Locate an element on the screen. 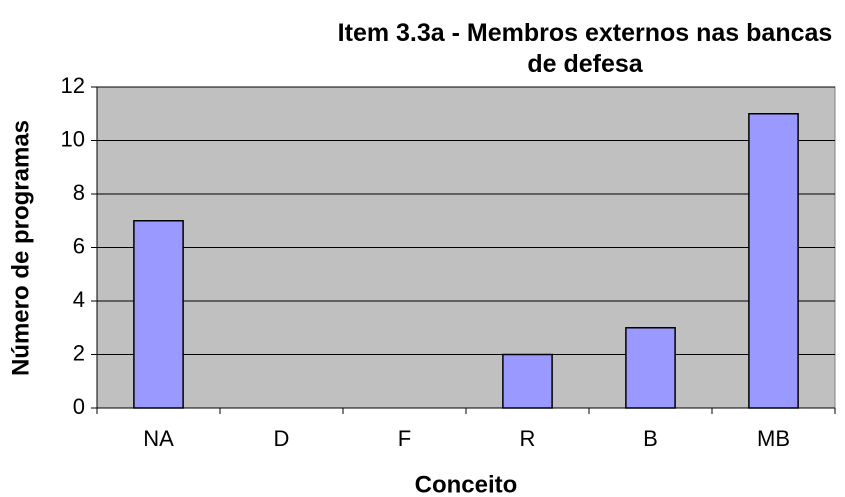 The width and height of the screenshot is (845, 497). x-tick-label: NA is located at coordinates (158, 438).